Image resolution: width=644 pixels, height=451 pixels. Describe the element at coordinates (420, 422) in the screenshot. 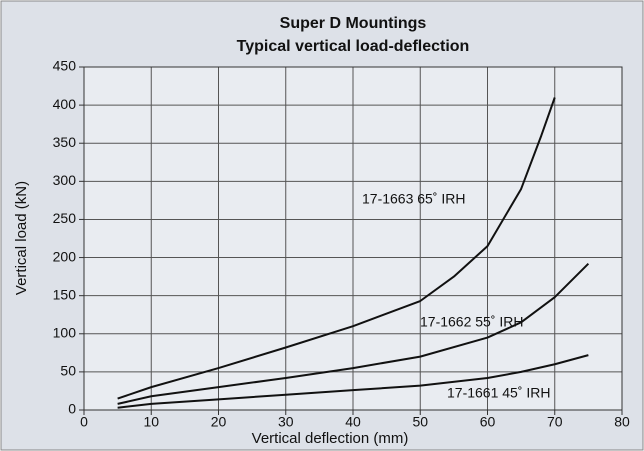

I see `x-tick-label: 50` at that location.